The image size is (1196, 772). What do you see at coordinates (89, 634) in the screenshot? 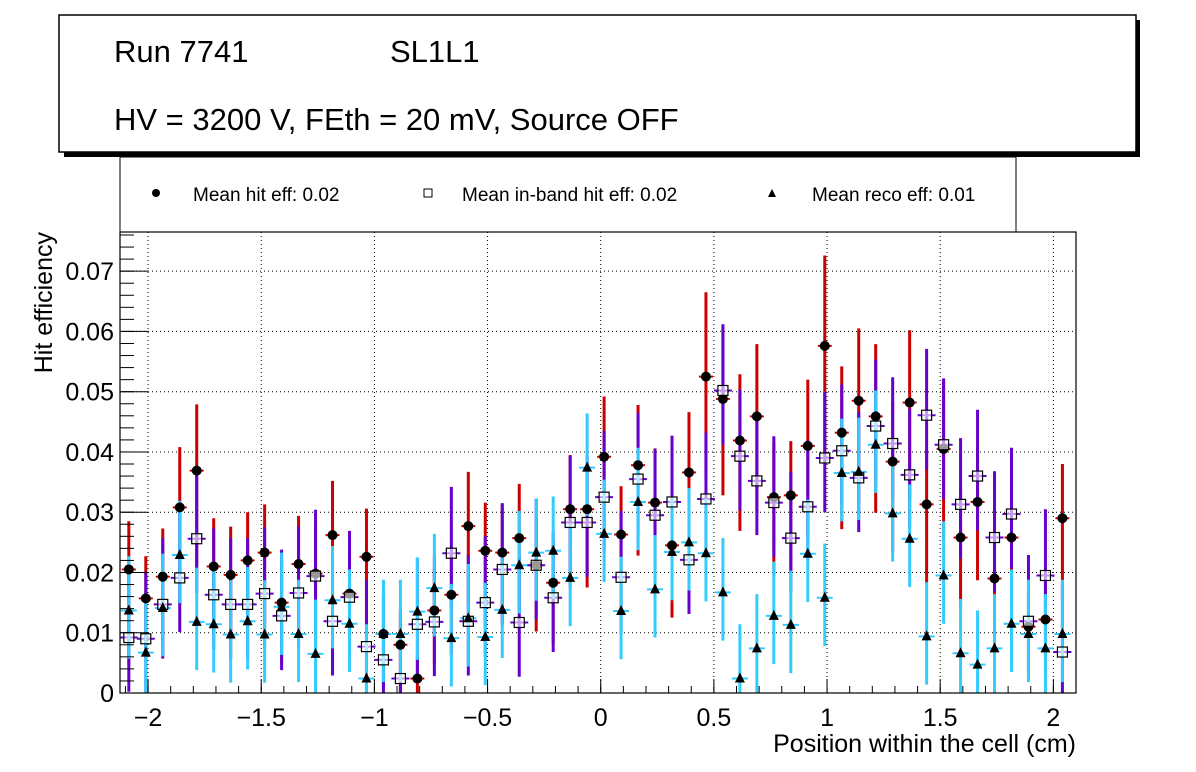
I see `y-tick-label: 0.01` at bounding box center [89, 634].